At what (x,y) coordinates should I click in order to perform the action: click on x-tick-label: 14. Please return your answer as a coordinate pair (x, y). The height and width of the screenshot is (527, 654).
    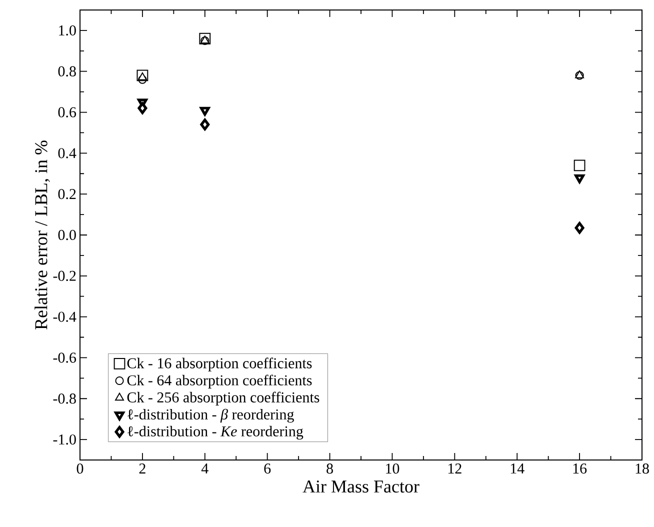
    Looking at the image, I should click on (517, 469).